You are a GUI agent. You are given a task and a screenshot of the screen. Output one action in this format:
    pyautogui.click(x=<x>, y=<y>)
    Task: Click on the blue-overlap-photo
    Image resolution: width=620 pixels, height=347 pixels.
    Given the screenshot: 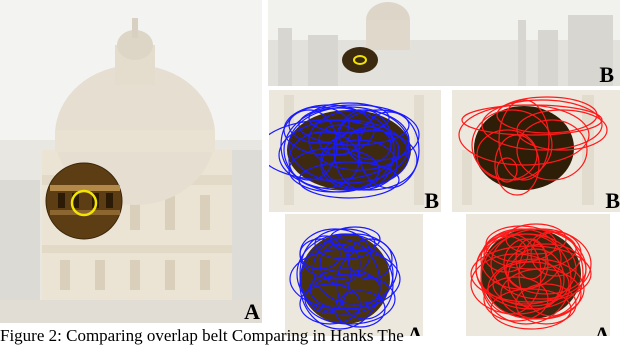 What is the action you would take?
    pyautogui.click(x=355, y=151)
    